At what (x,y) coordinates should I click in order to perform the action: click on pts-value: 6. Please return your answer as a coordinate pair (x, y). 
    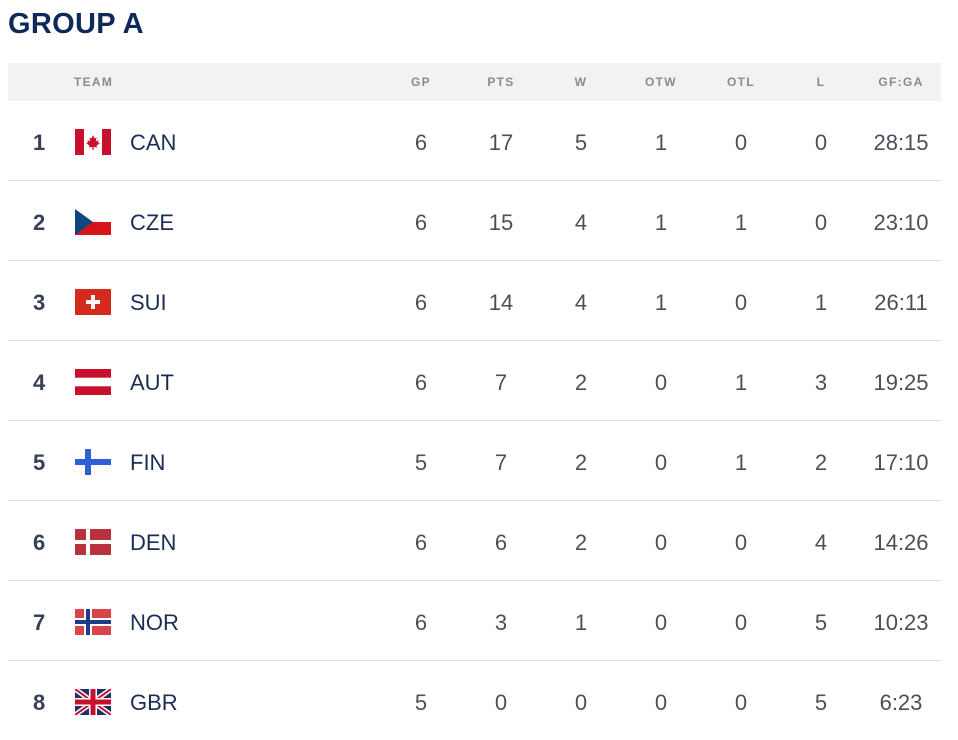
    Looking at the image, I should click on (501, 542).